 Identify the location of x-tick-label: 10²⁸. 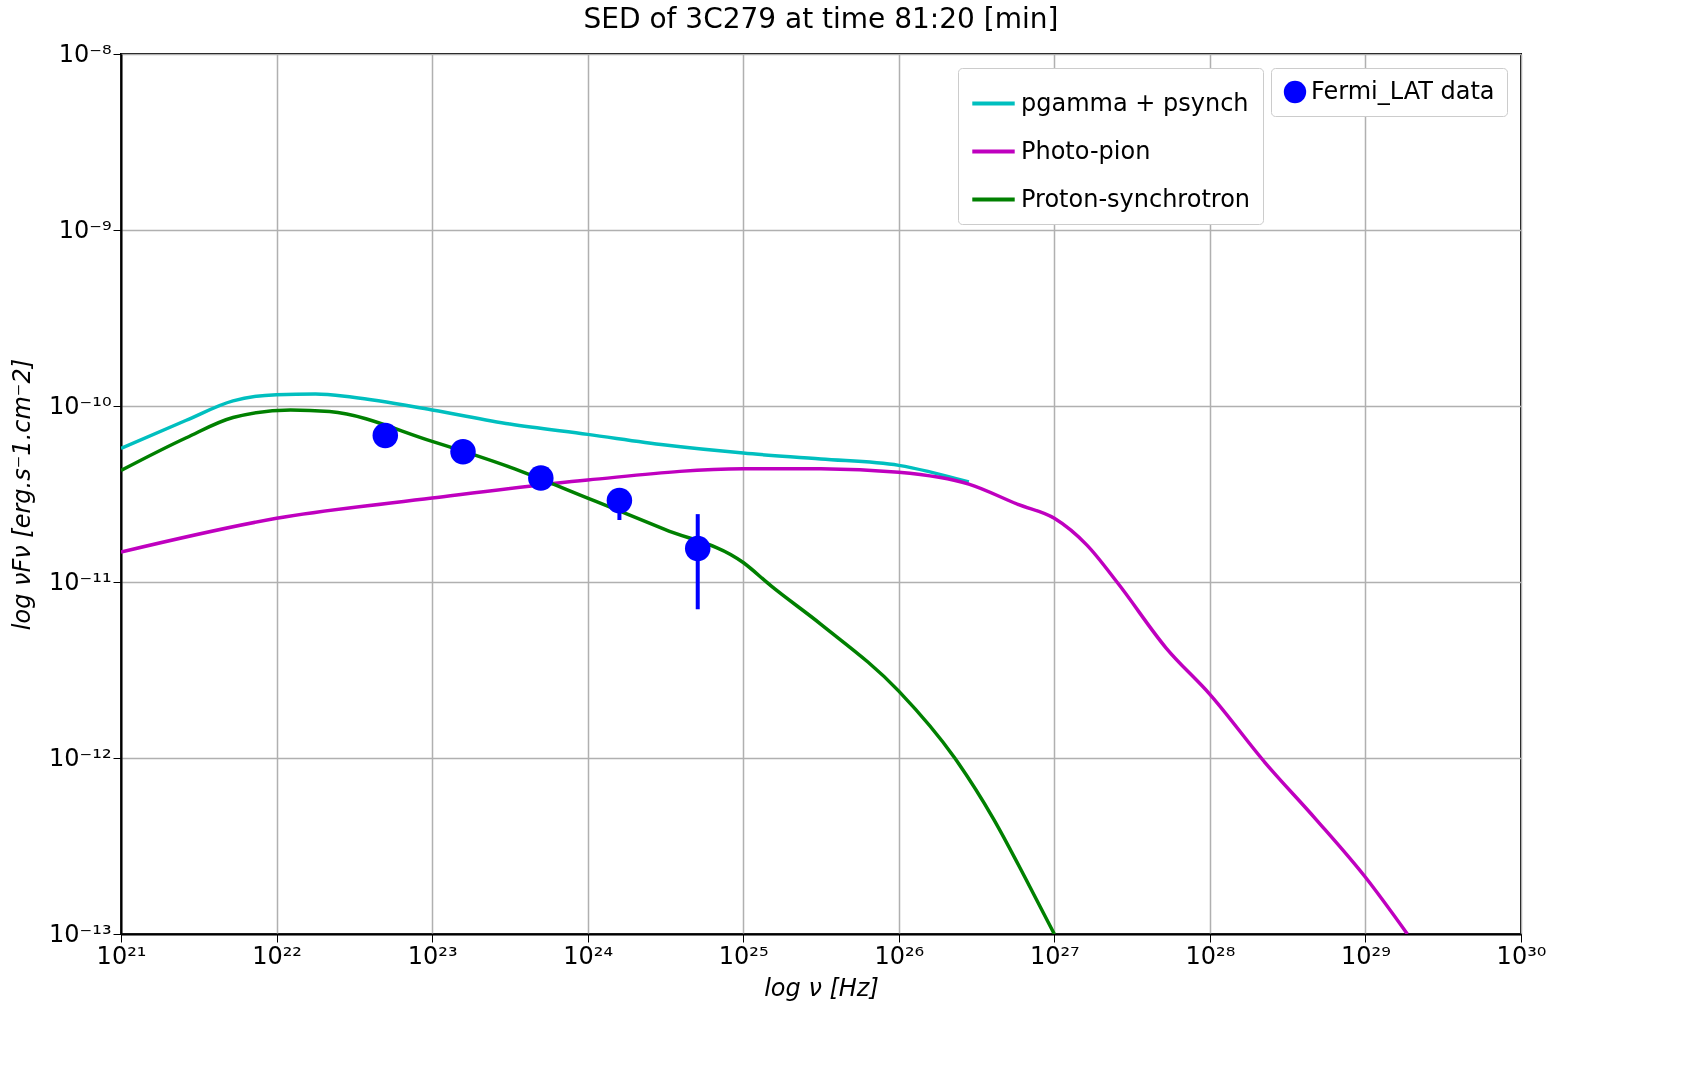
(1210, 955).